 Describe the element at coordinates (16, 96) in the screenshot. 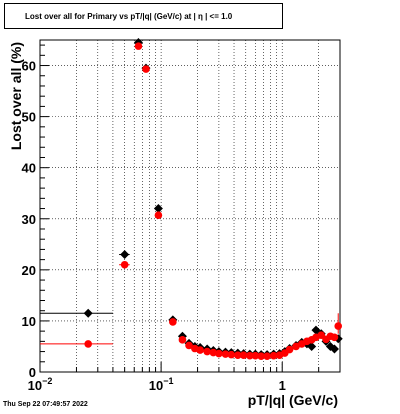

I see `y-axis-label: Lost over all (%)` at that location.